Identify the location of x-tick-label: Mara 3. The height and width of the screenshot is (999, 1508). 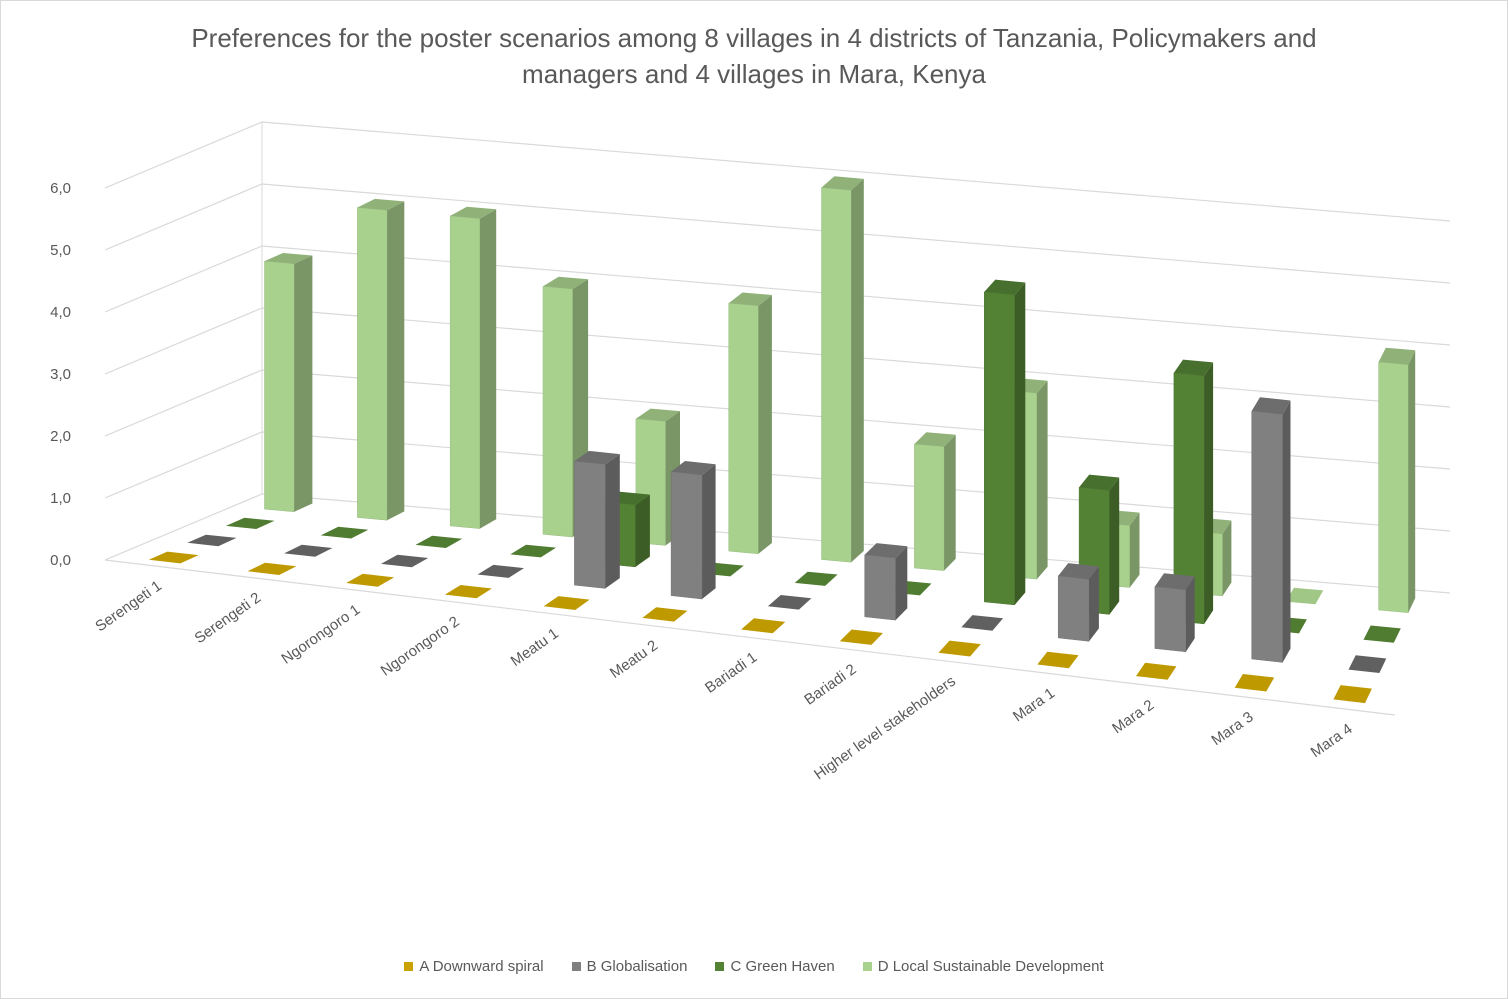
(1232, 728).